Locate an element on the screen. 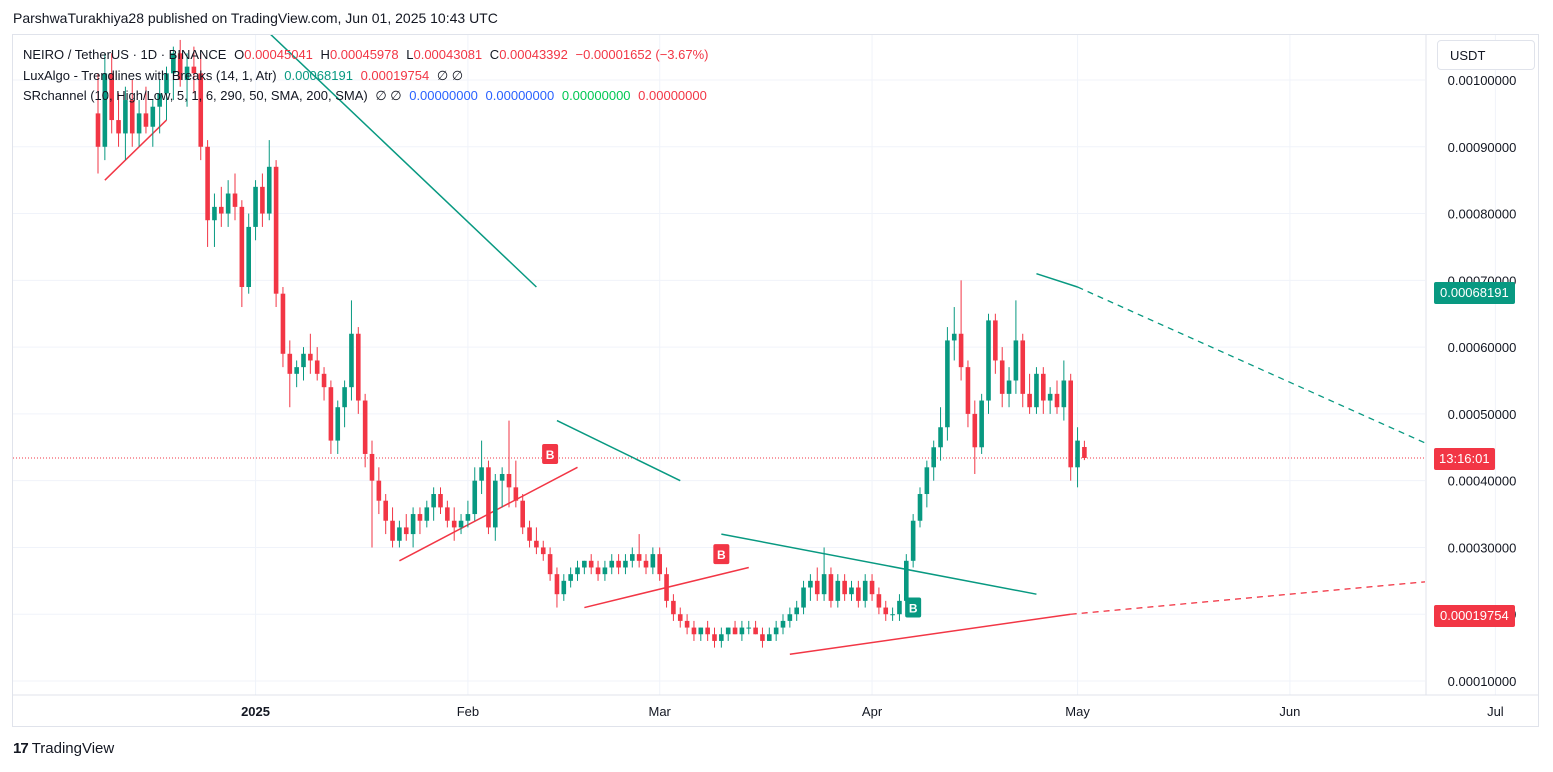  trendline-extension is located at coordinates (1251, 365).